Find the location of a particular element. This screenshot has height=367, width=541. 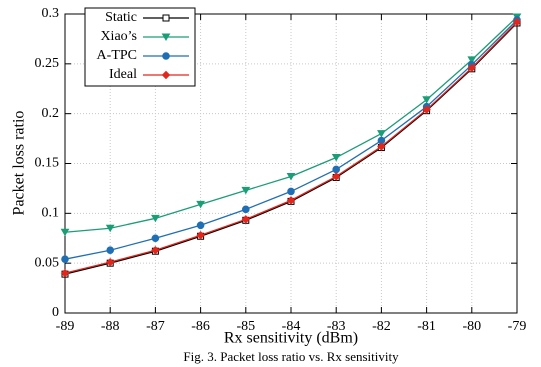

y-tick-label: 0.15 is located at coordinates (47, 163).